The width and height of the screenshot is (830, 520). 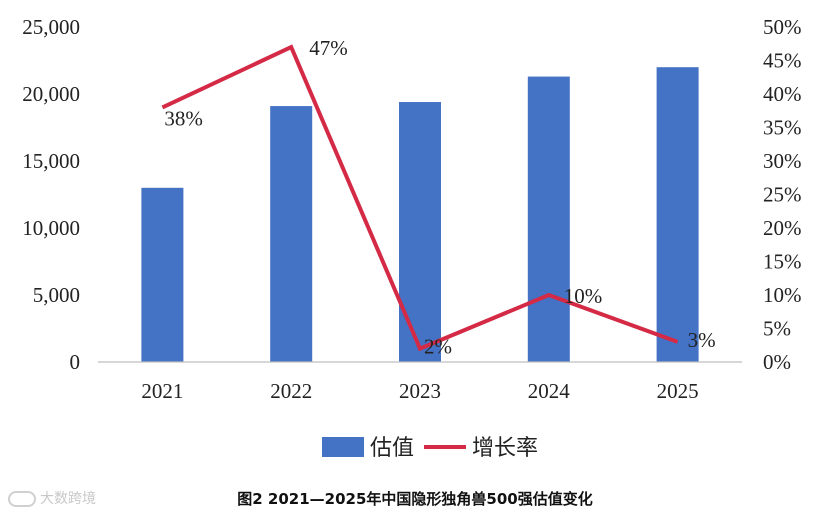 What do you see at coordinates (782, 228) in the screenshot?
I see `right-tick-label: 20%` at bounding box center [782, 228].